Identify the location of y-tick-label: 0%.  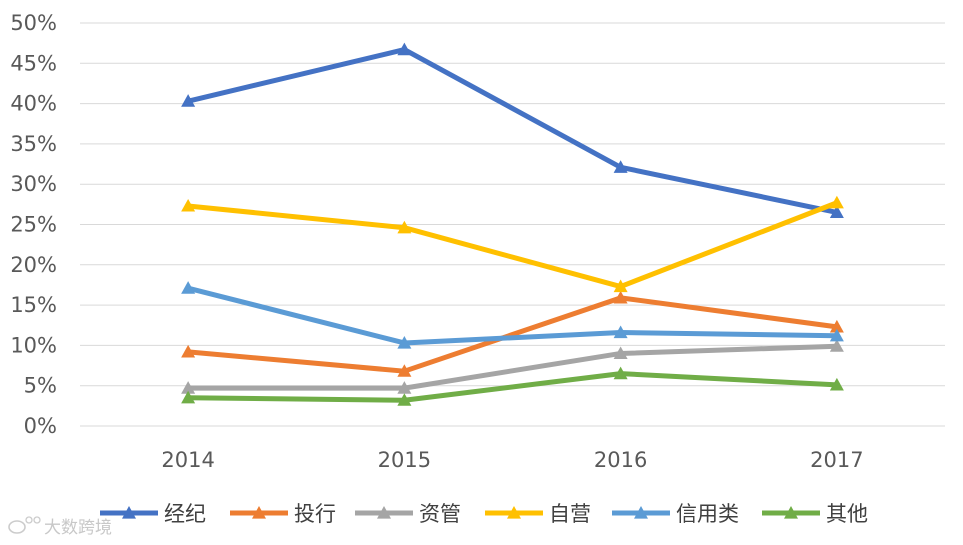
(40, 426).